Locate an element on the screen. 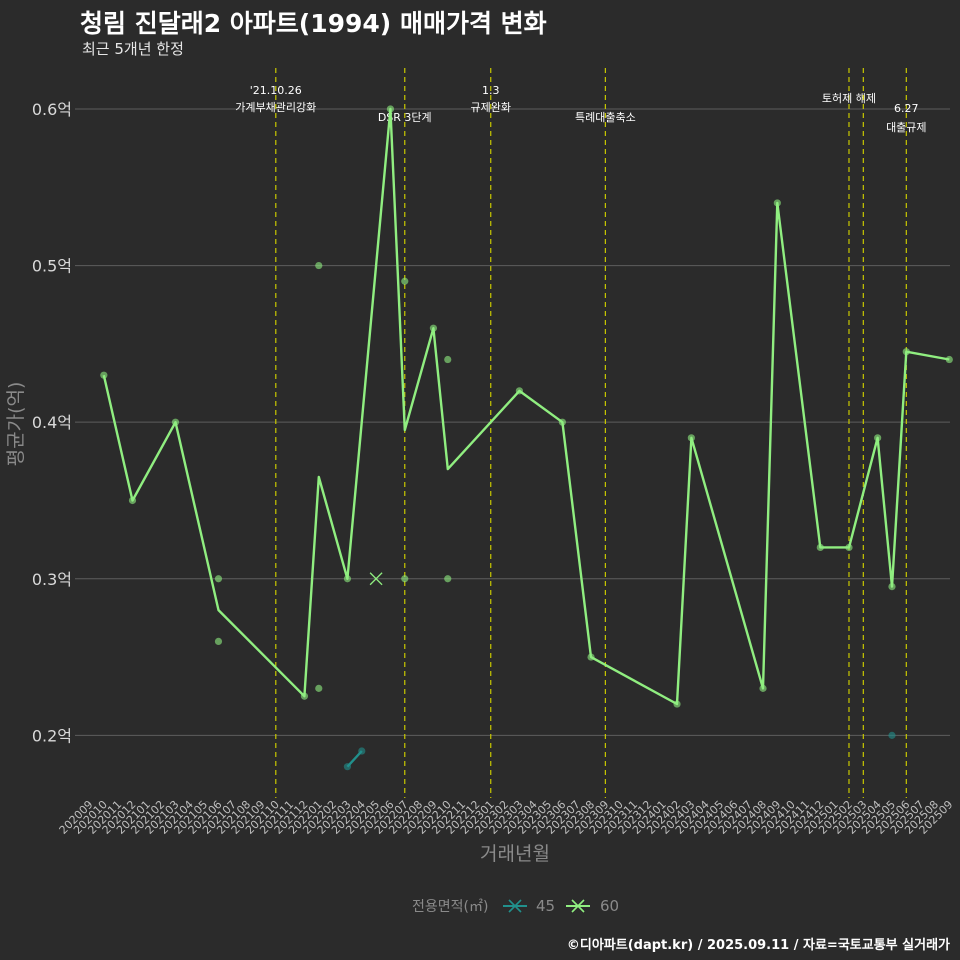  x-axis-title: 거래년월 is located at coordinates (515, 854).